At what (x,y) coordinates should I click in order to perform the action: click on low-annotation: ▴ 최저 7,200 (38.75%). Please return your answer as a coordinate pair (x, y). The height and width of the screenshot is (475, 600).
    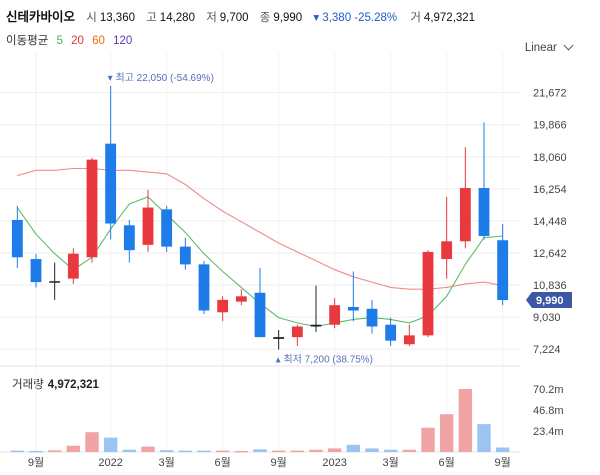
    Looking at the image, I should click on (324, 360).